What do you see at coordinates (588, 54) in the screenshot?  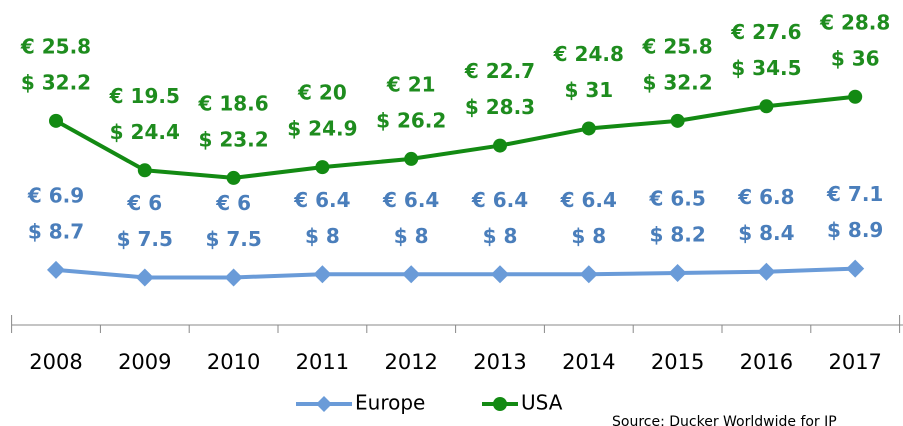 I see `euro-label: € 24.8` at bounding box center [588, 54].